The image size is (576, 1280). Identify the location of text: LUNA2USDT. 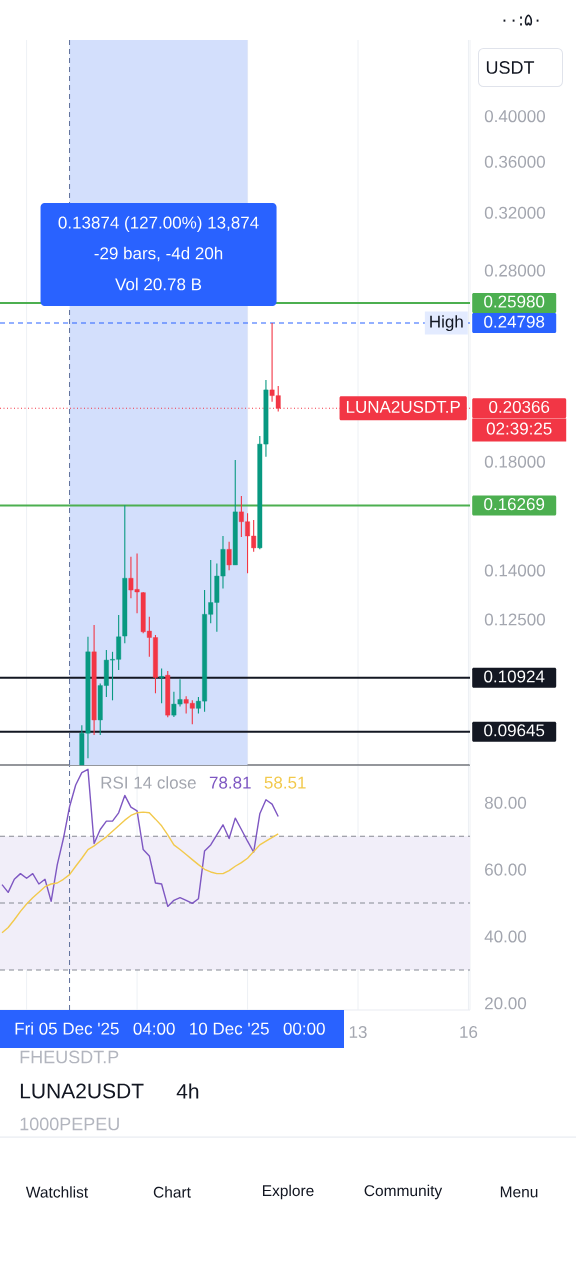
(82, 1091).